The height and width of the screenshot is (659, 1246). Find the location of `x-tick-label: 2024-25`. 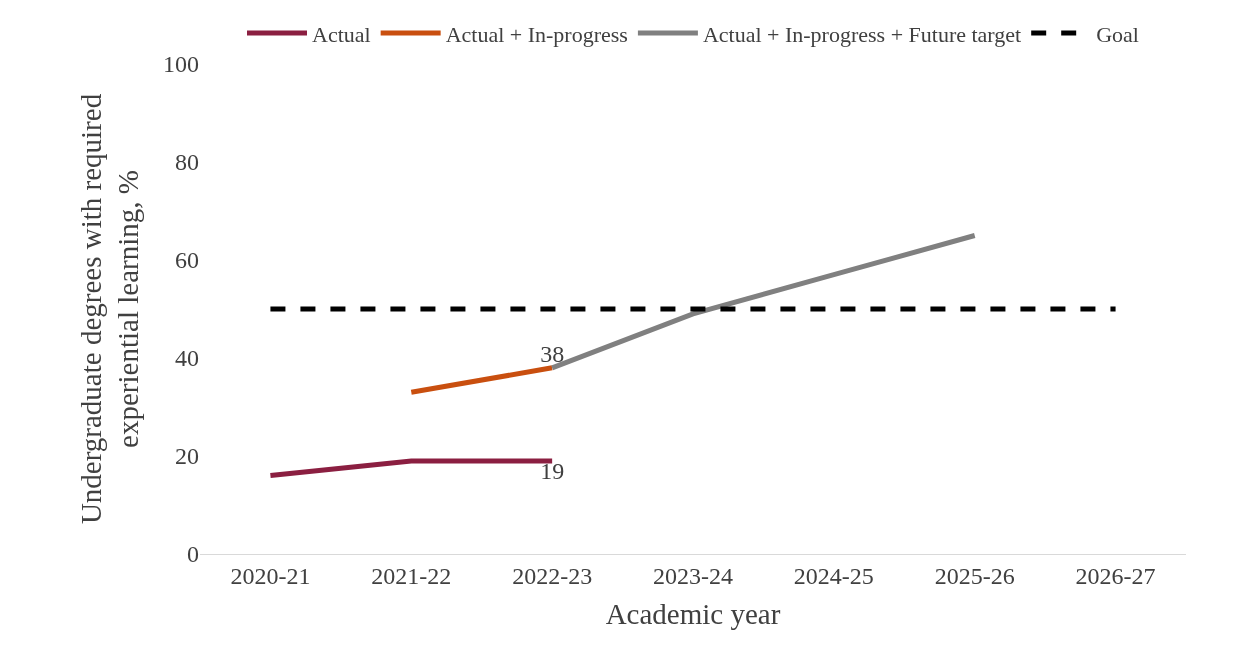

x-tick-label: 2024-25 is located at coordinates (833, 575).